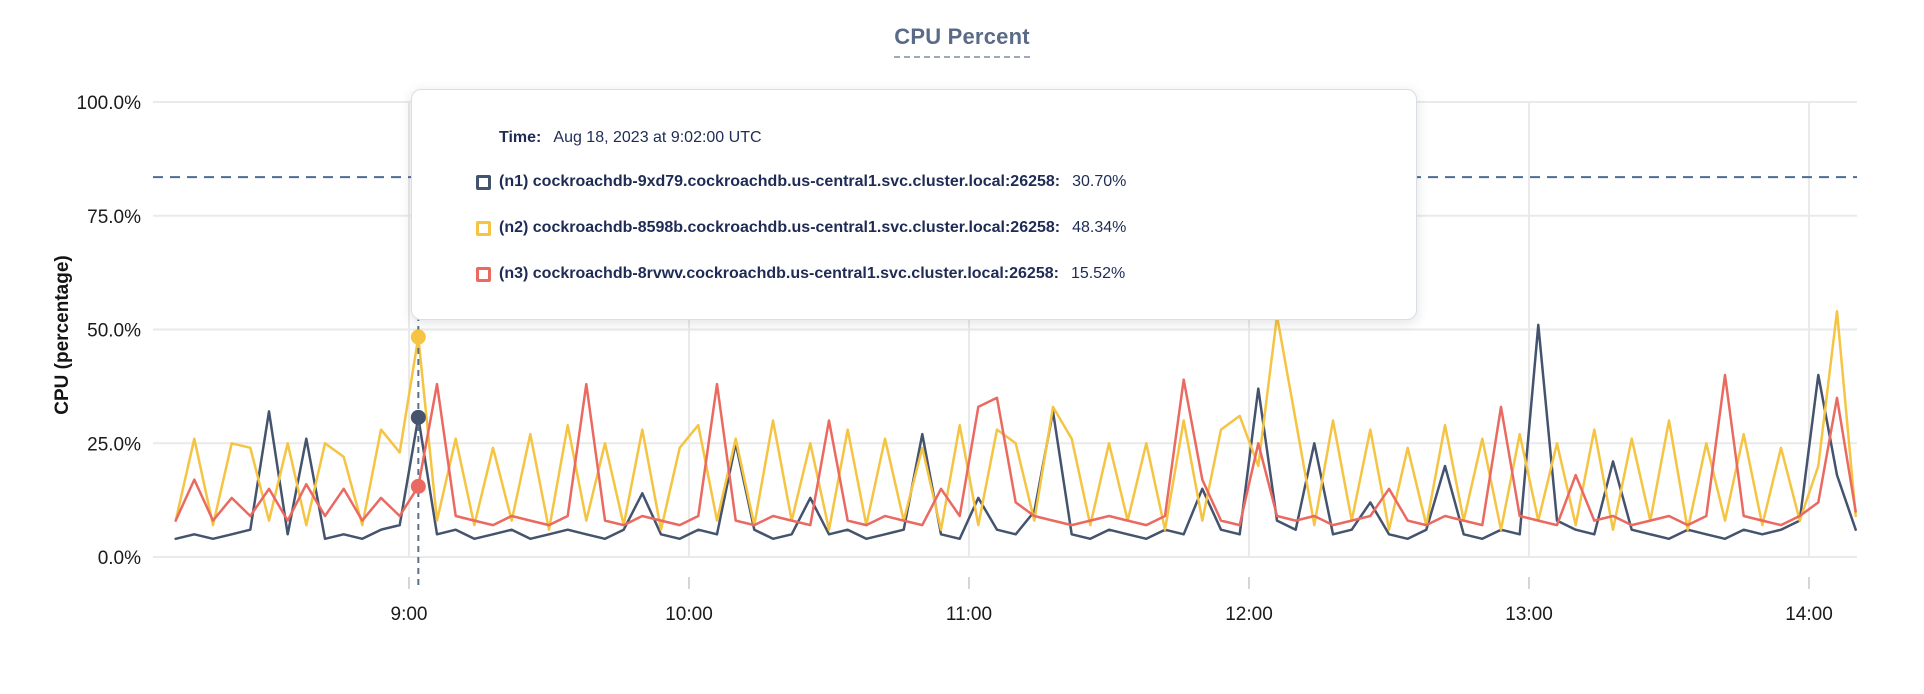 The height and width of the screenshot is (694, 1924). I want to click on n1-legend-swatch-icon, so click(483, 182).